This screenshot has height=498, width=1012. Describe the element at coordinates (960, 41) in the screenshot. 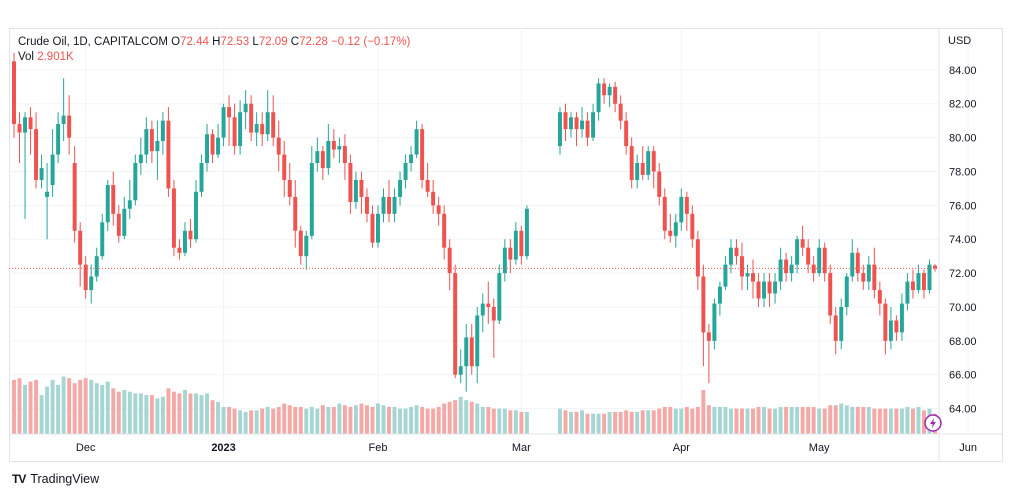

I see `currency-label: USD` at that location.